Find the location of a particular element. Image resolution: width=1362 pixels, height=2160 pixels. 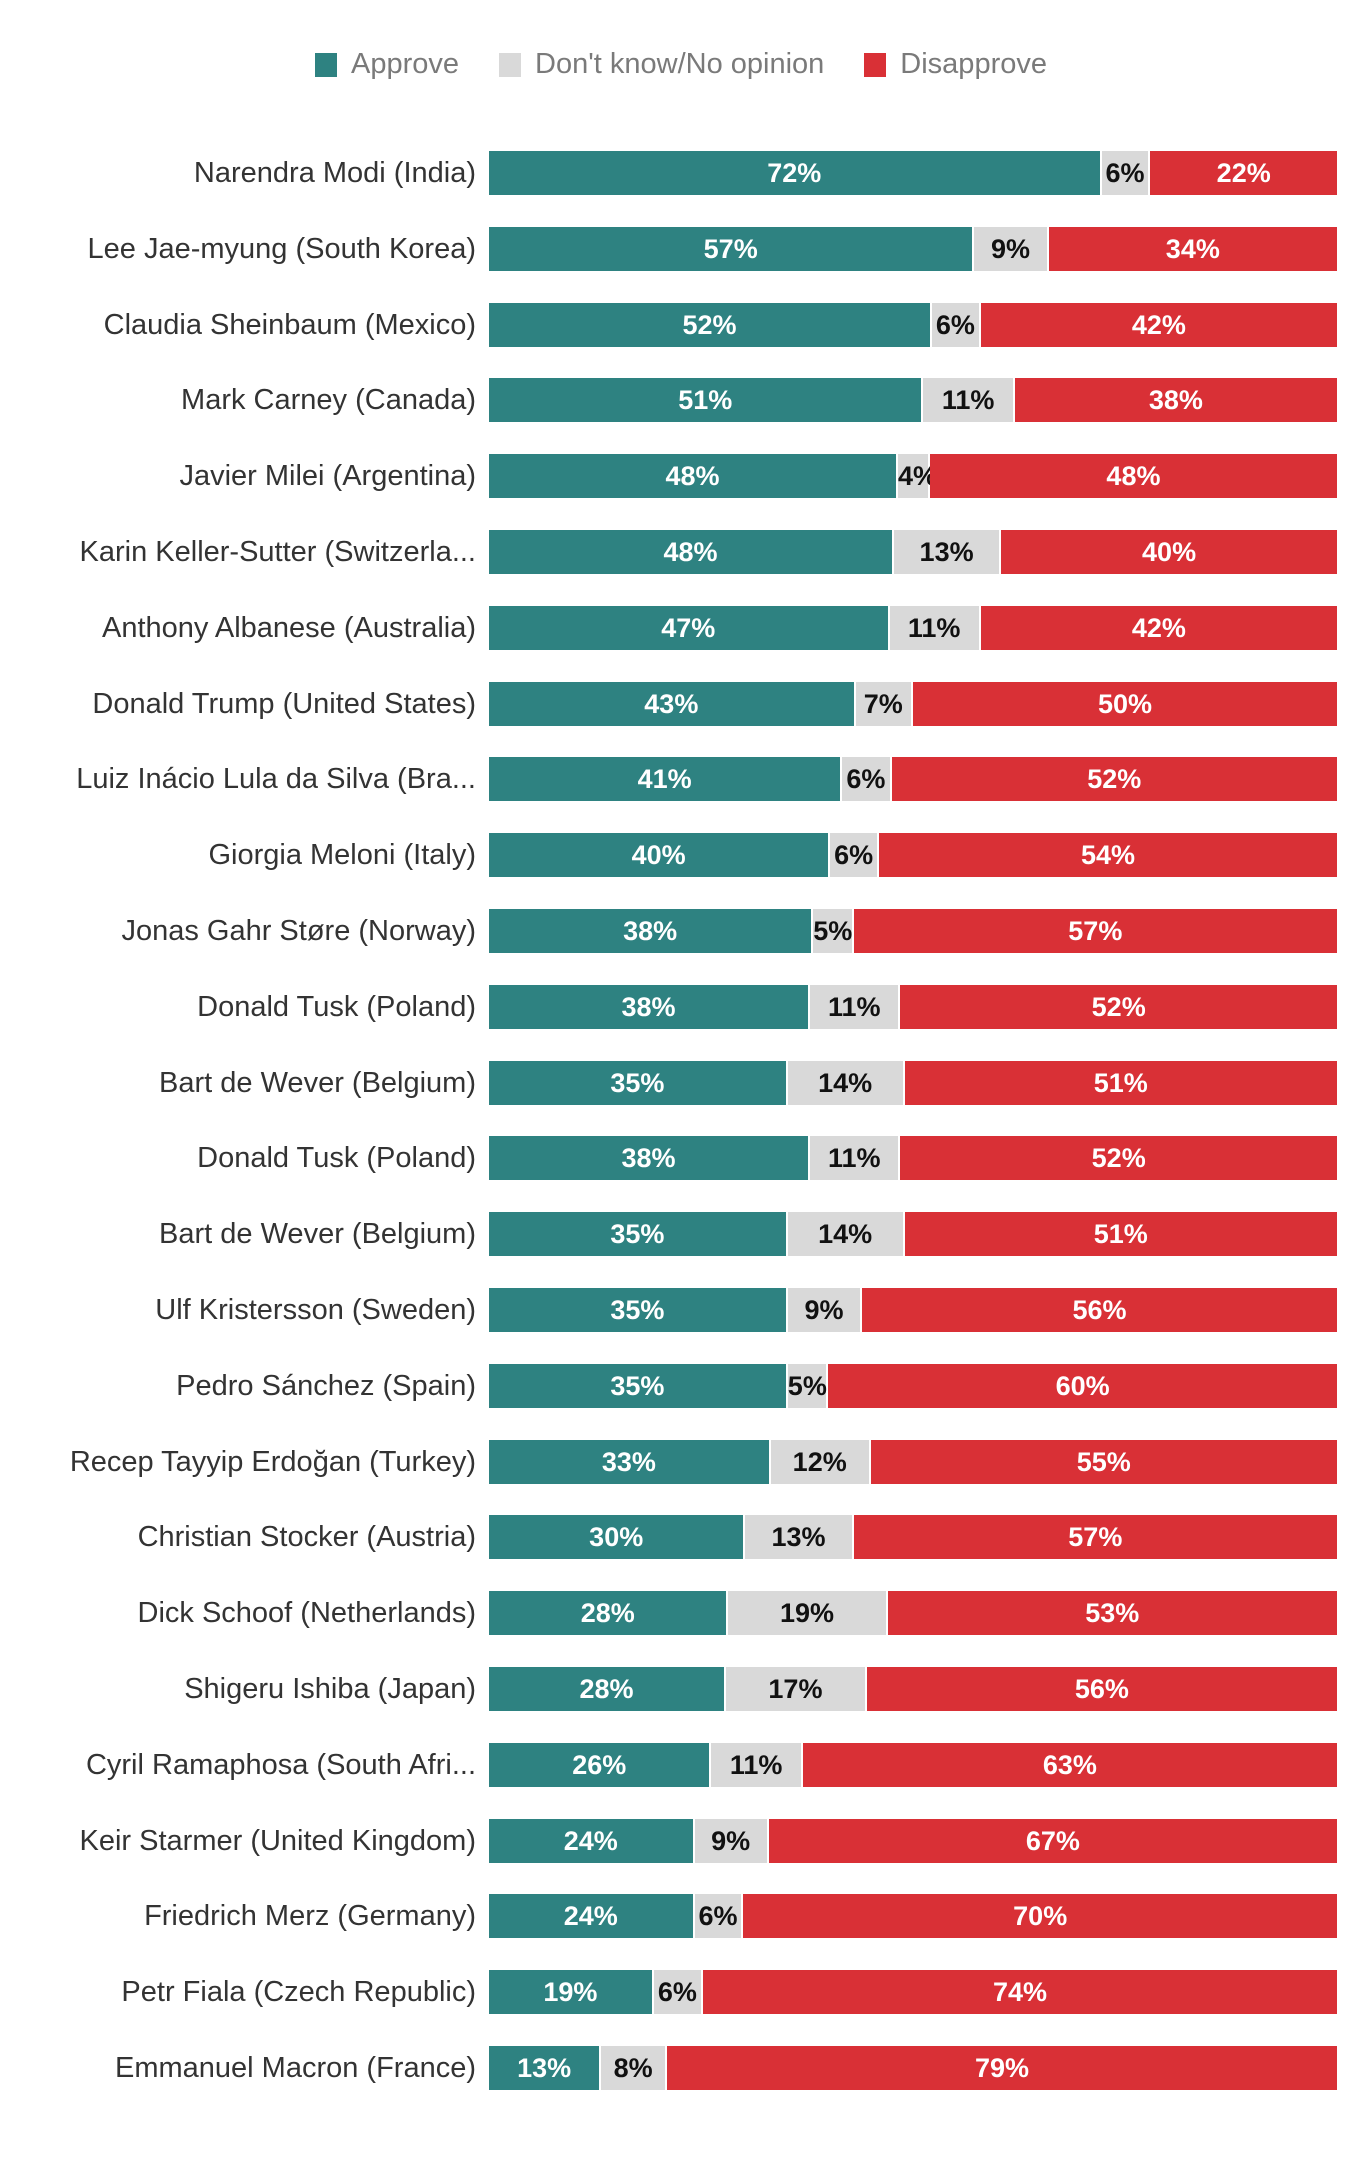

approve-segment: 43% is located at coordinates (671, 703).